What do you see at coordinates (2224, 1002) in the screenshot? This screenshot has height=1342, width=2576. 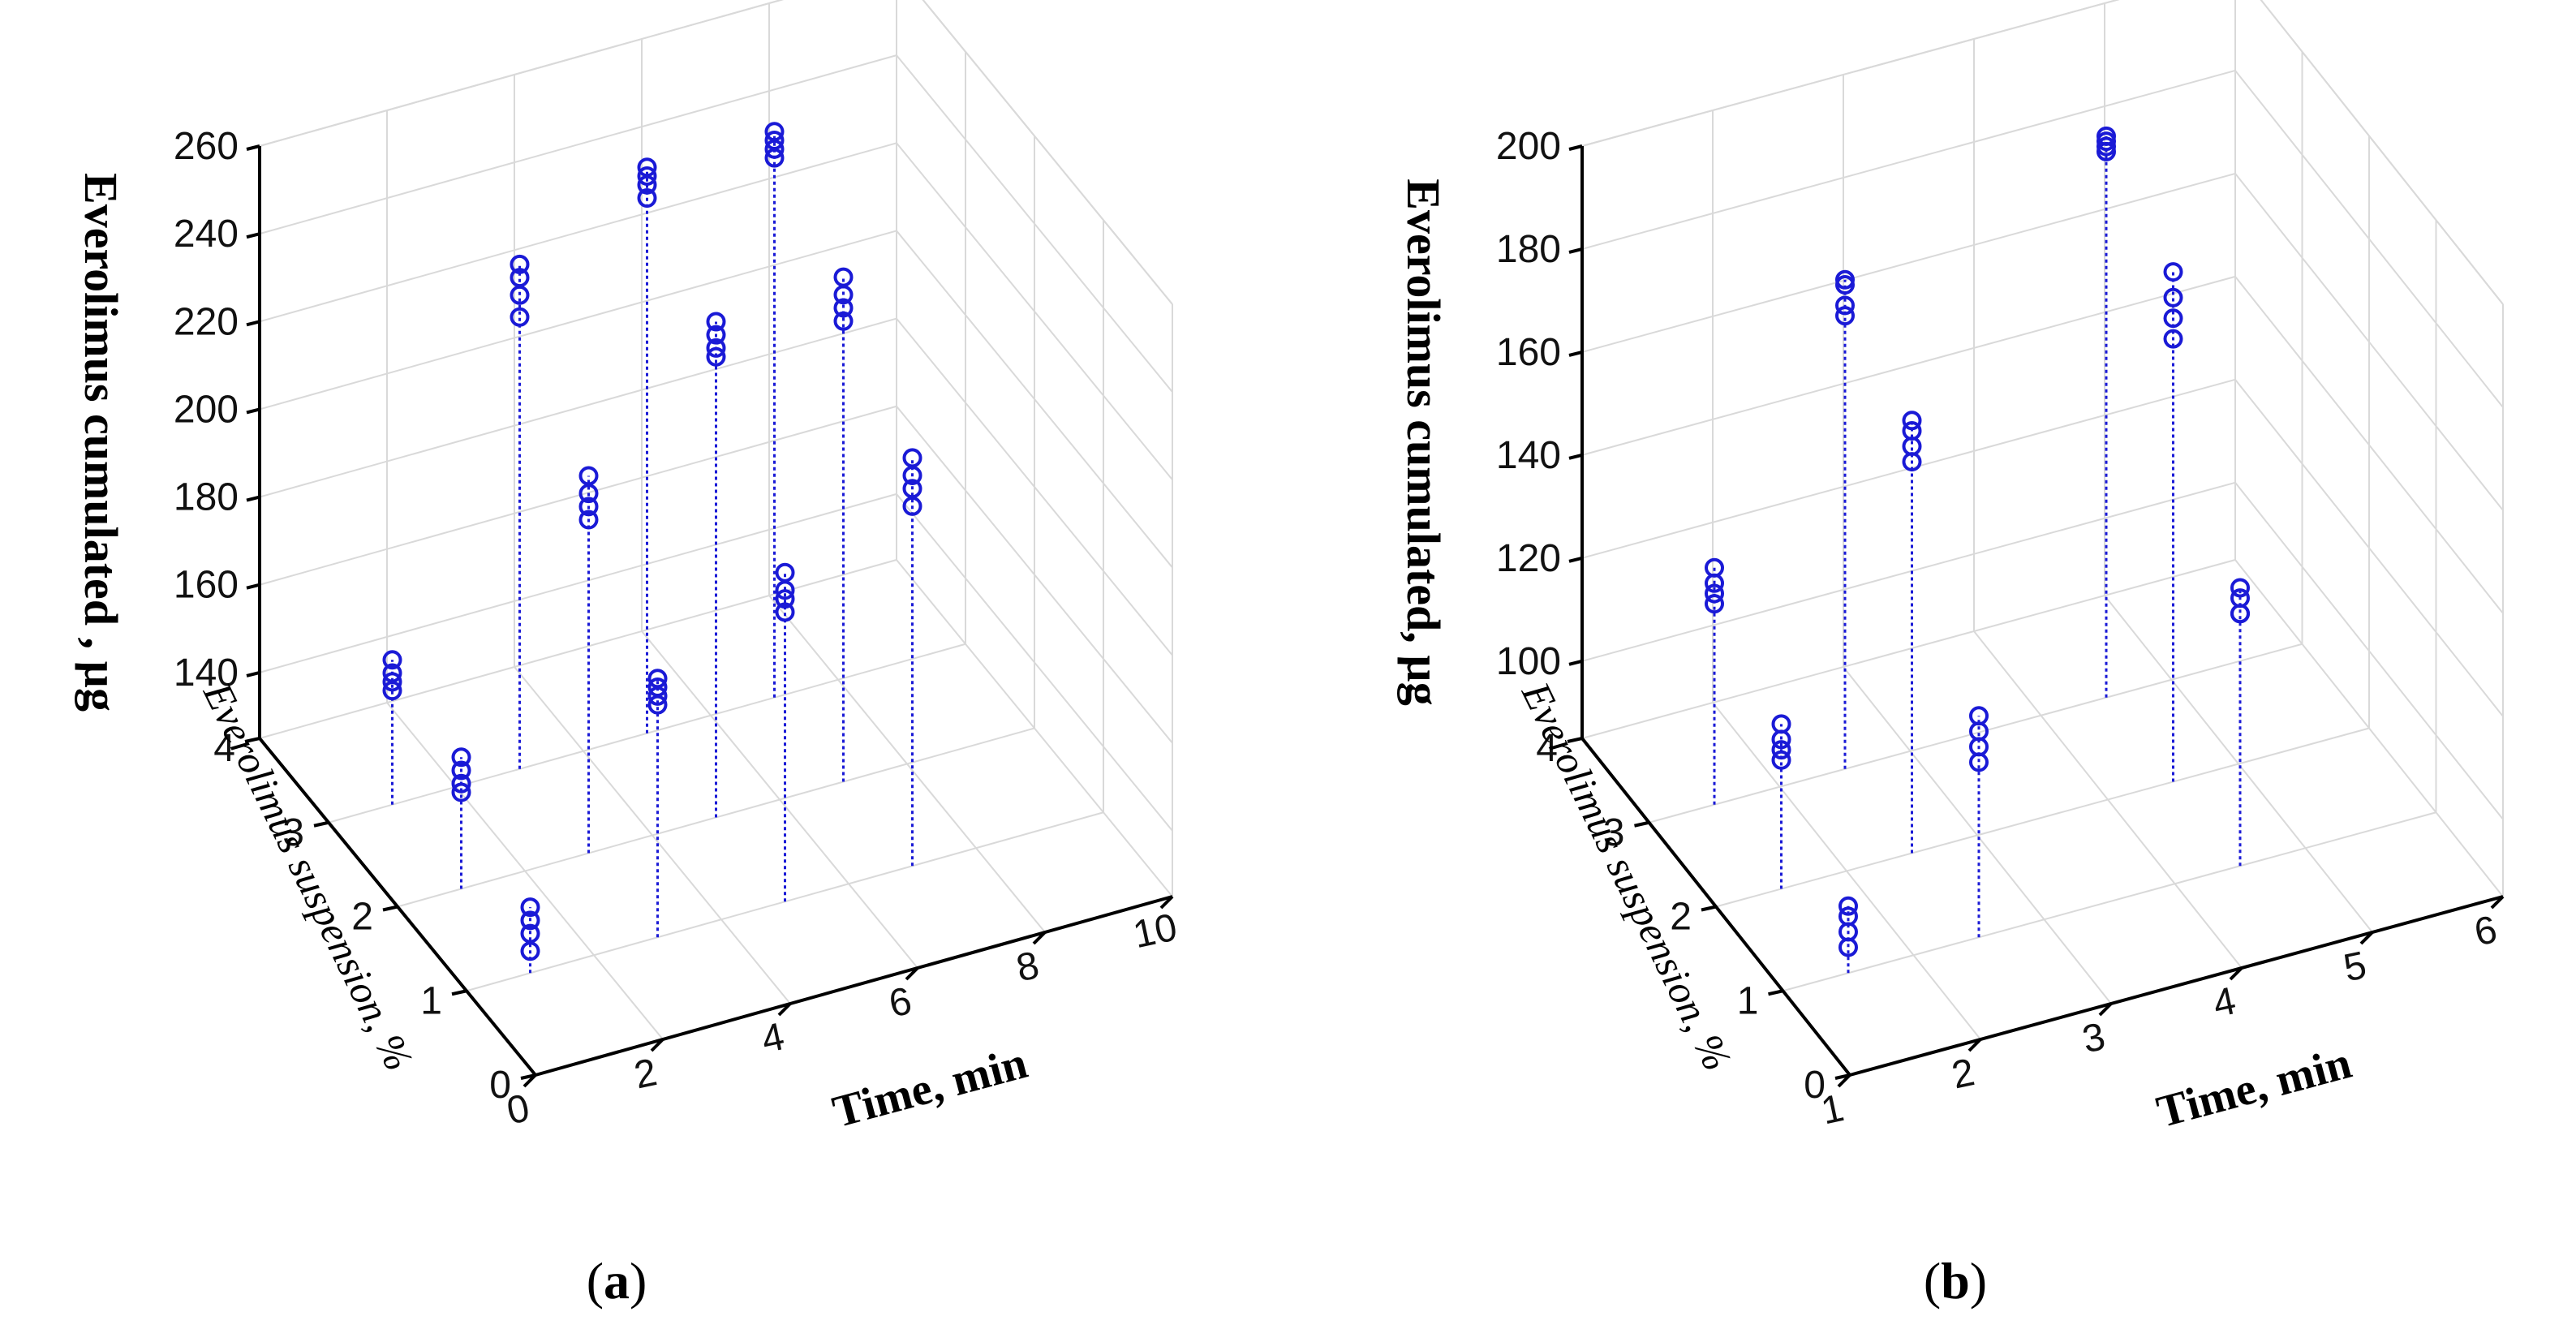 I see `x-tick-label: 4` at bounding box center [2224, 1002].